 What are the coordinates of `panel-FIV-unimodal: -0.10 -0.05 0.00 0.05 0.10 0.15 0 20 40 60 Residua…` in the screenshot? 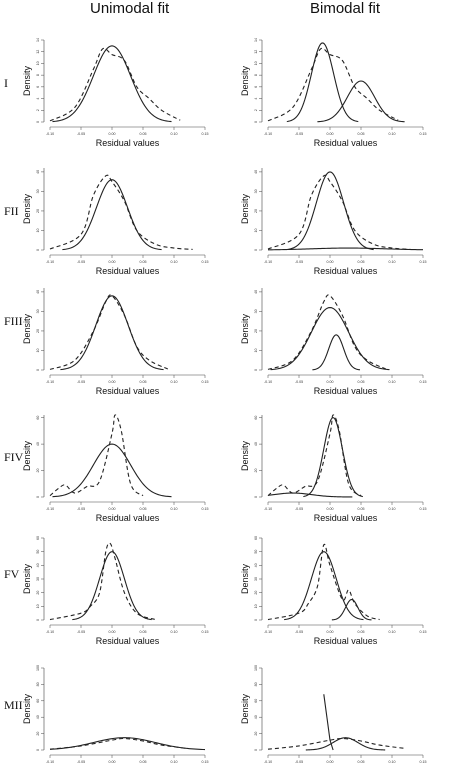 It's located at (115, 468).